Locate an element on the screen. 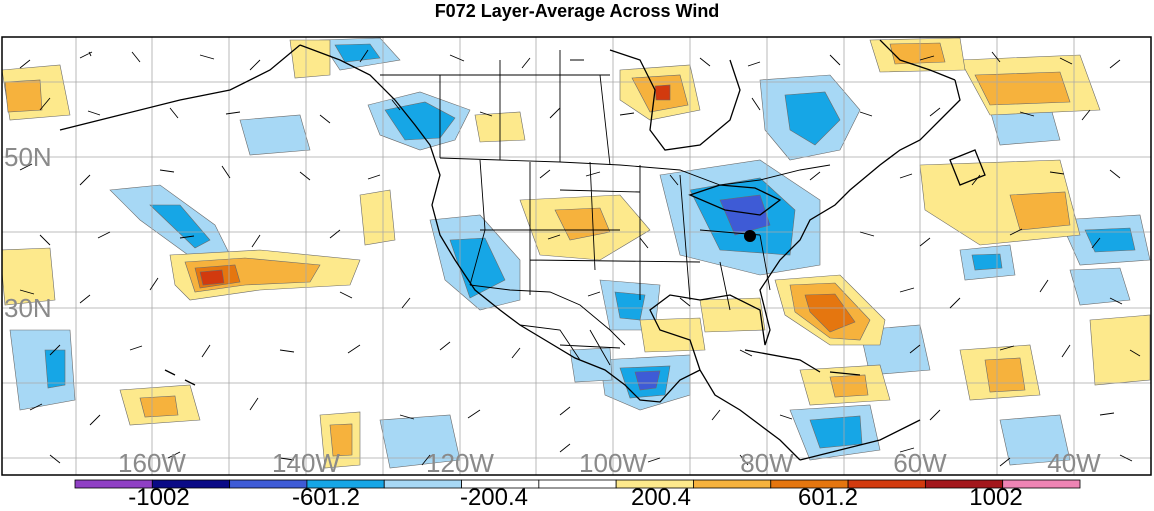 The height and width of the screenshot is (511, 1154). shade-orange-carib is located at coordinates (849, 386).